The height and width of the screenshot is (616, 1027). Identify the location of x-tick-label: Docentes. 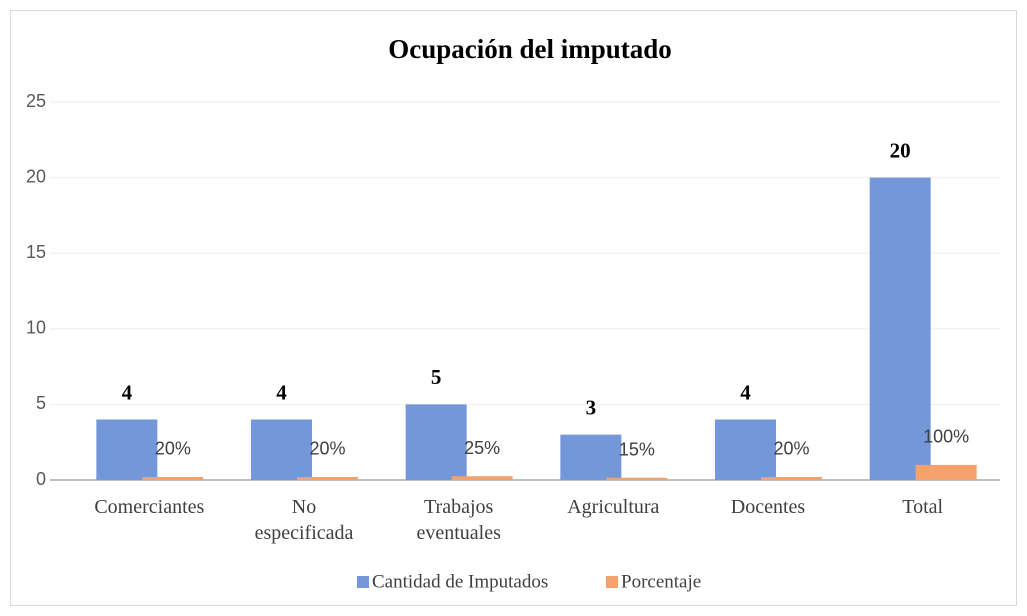
(768, 507).